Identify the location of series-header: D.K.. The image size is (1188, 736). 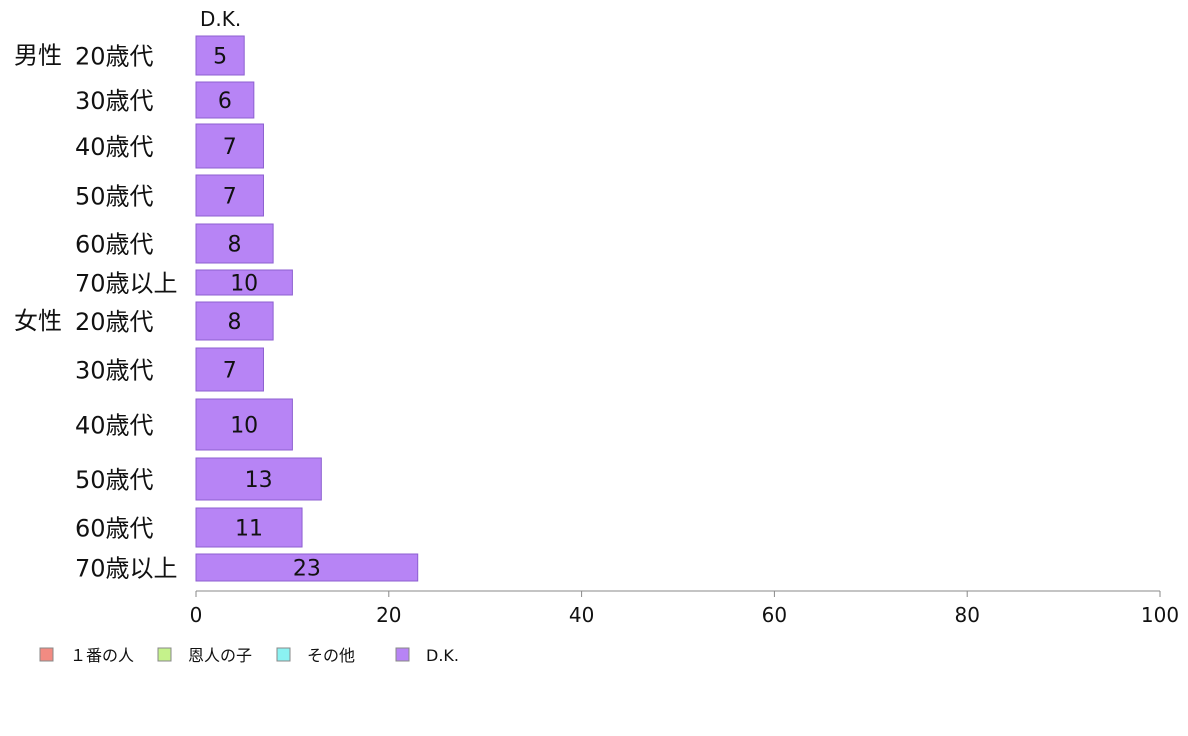
(220, 19).